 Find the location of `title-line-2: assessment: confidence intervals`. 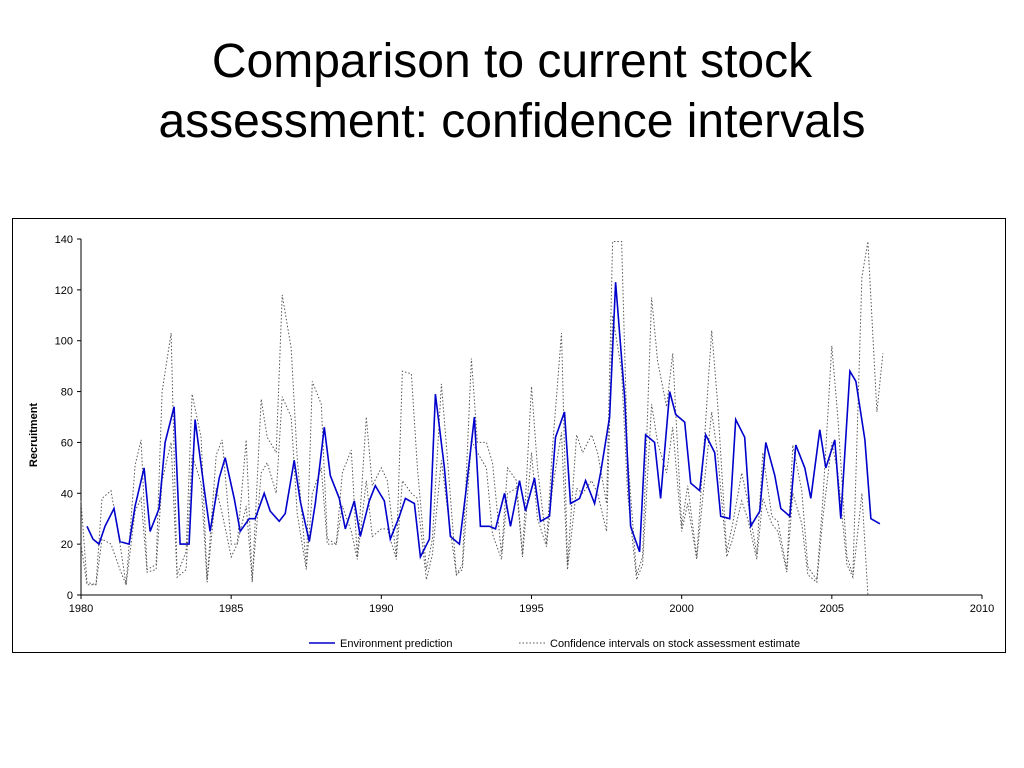

title-line-2: assessment: confidence intervals is located at coordinates (512, 121).